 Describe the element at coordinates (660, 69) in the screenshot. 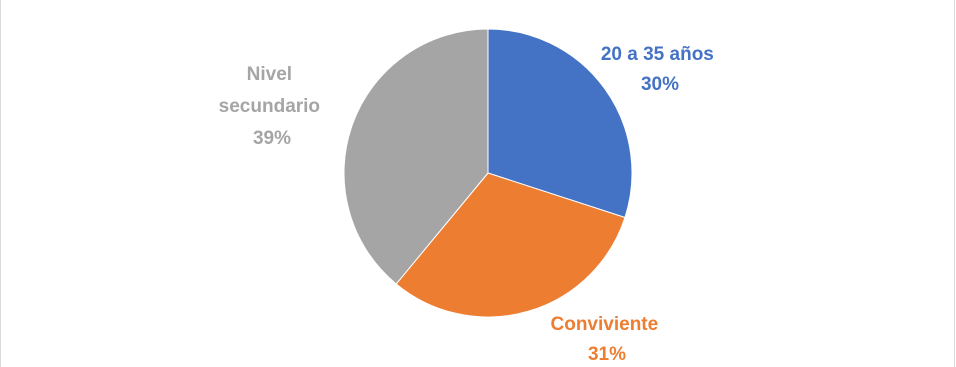

I see `slice-label-20-a-35-anos: 20 a 35 años 30%` at that location.